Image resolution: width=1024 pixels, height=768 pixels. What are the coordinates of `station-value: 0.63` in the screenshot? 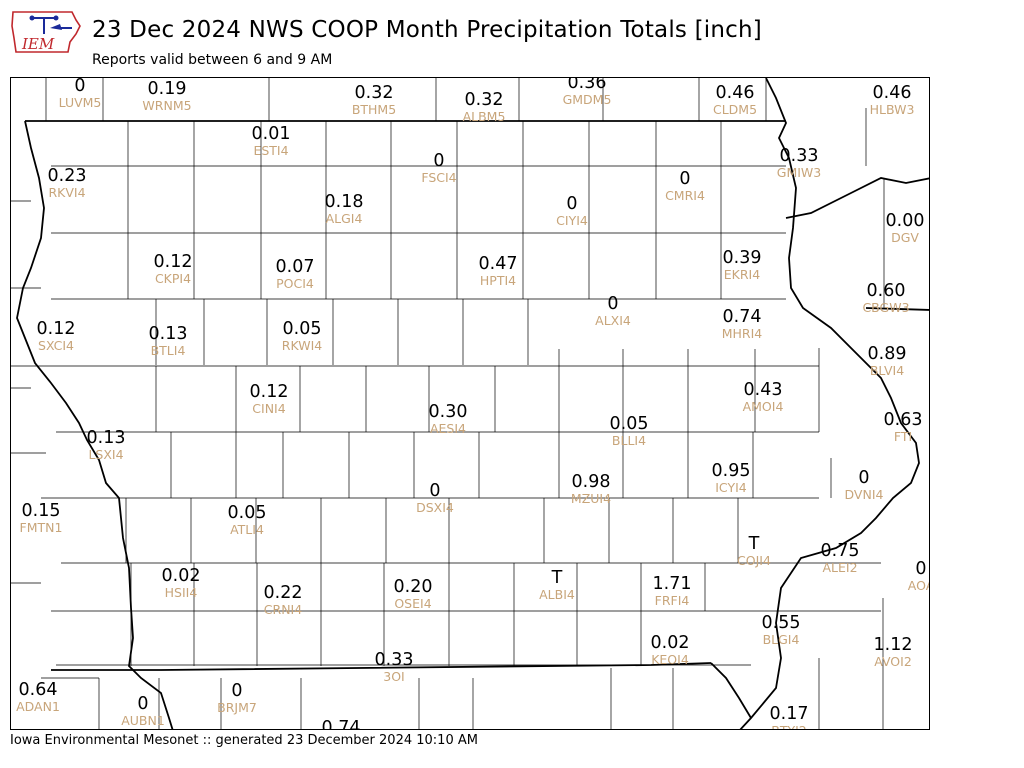 It's located at (903, 420).